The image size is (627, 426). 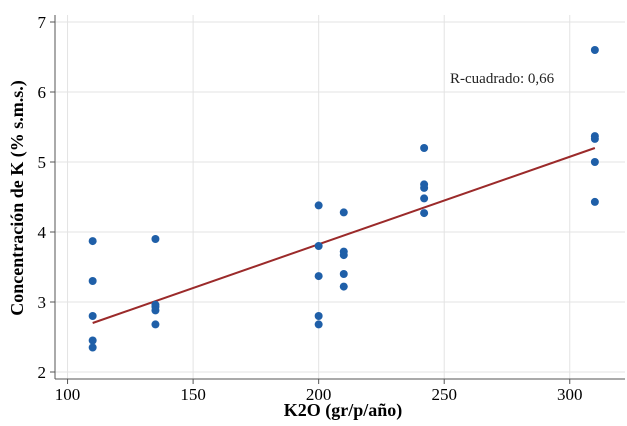 What do you see at coordinates (42, 302) in the screenshot?
I see `y-tick-label: 3` at bounding box center [42, 302].